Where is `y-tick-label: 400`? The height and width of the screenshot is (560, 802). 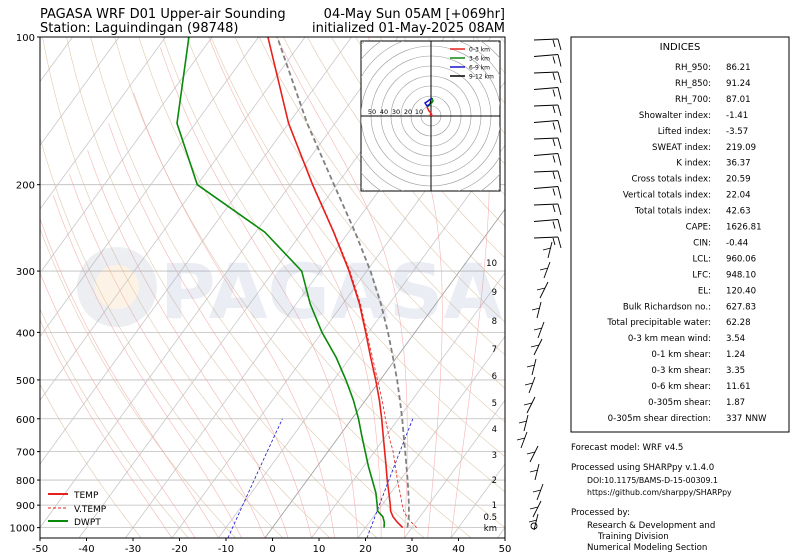
y-tick-label: 400 is located at coordinates (25, 333).